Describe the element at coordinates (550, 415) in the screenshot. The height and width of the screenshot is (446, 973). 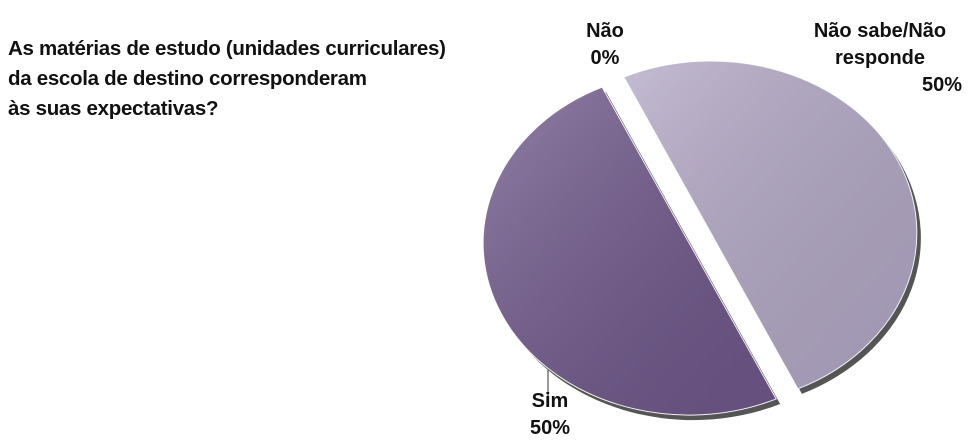
I see `slice-label: Sim 50%` at that location.